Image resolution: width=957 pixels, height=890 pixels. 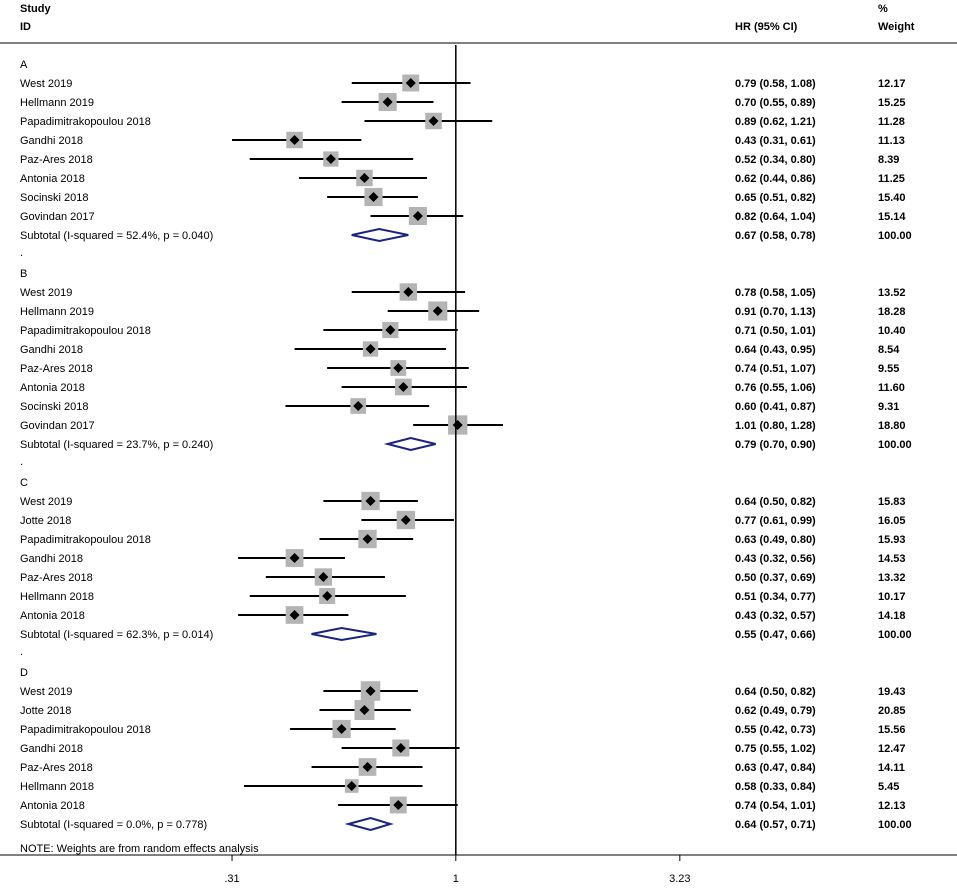 I want to click on ci-text: 0.82 (0.64, 1.04), so click(x=775, y=217).